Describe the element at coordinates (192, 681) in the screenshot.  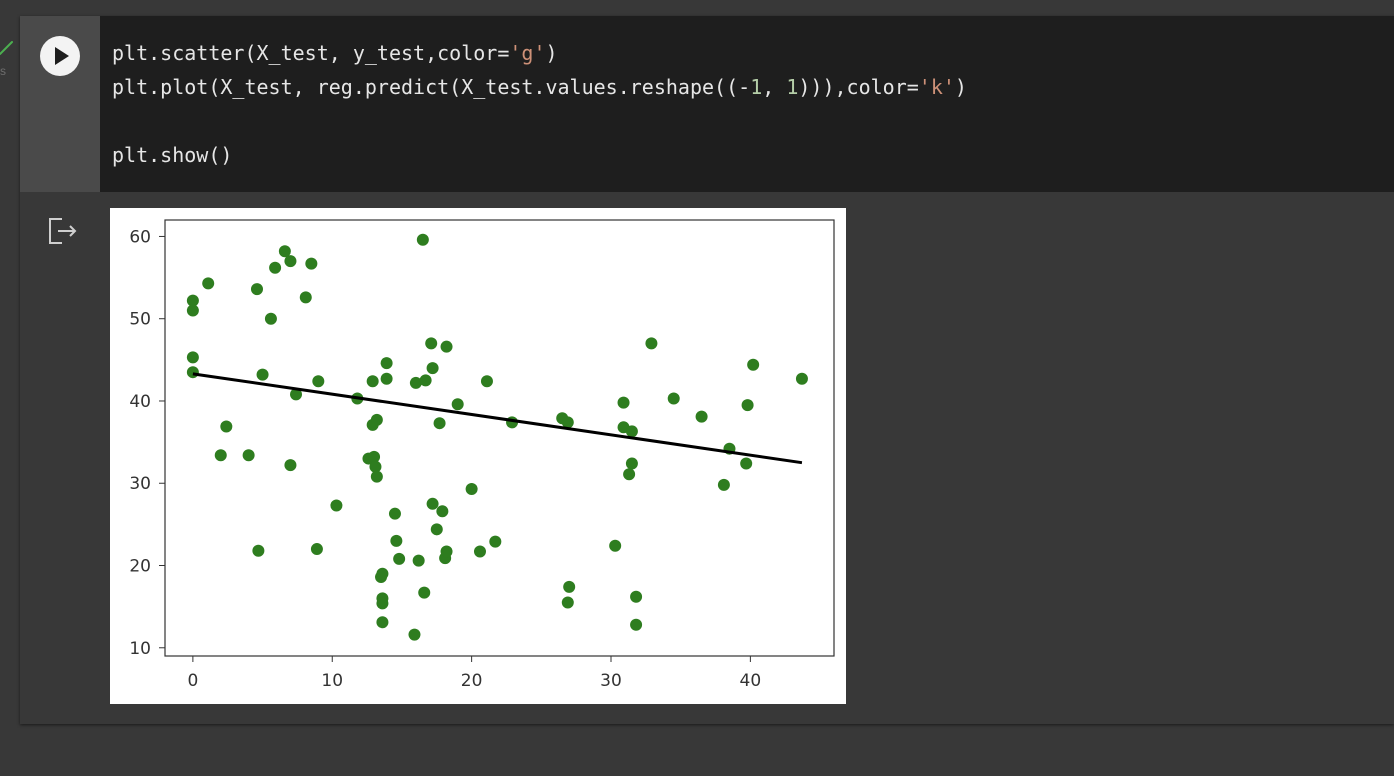
I see `x-tick-label: 0` at that location.